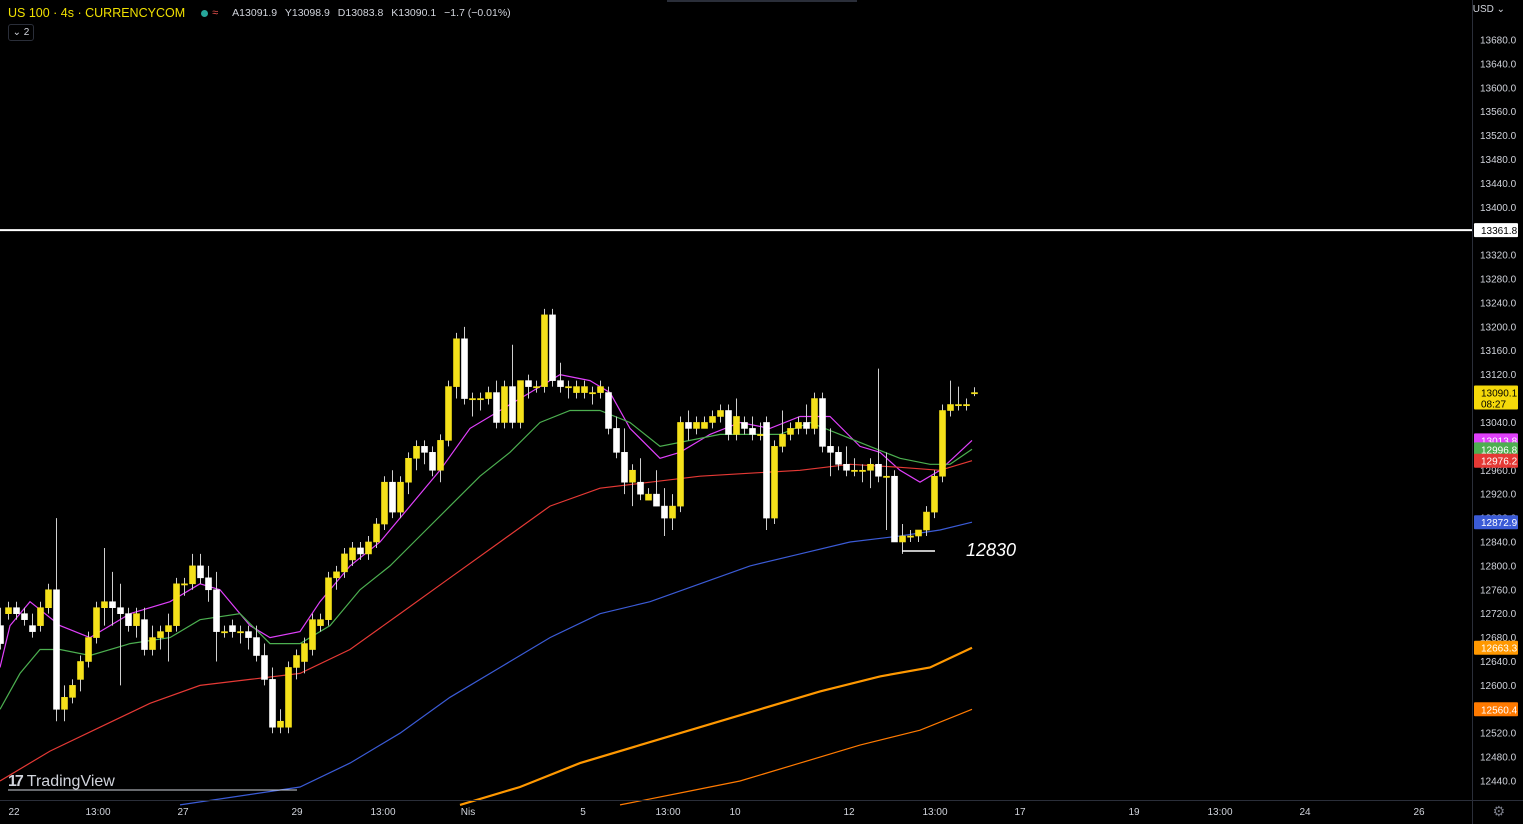 The image size is (1523, 824). I want to click on price-tick-label: 13040.0, so click(1498, 423).